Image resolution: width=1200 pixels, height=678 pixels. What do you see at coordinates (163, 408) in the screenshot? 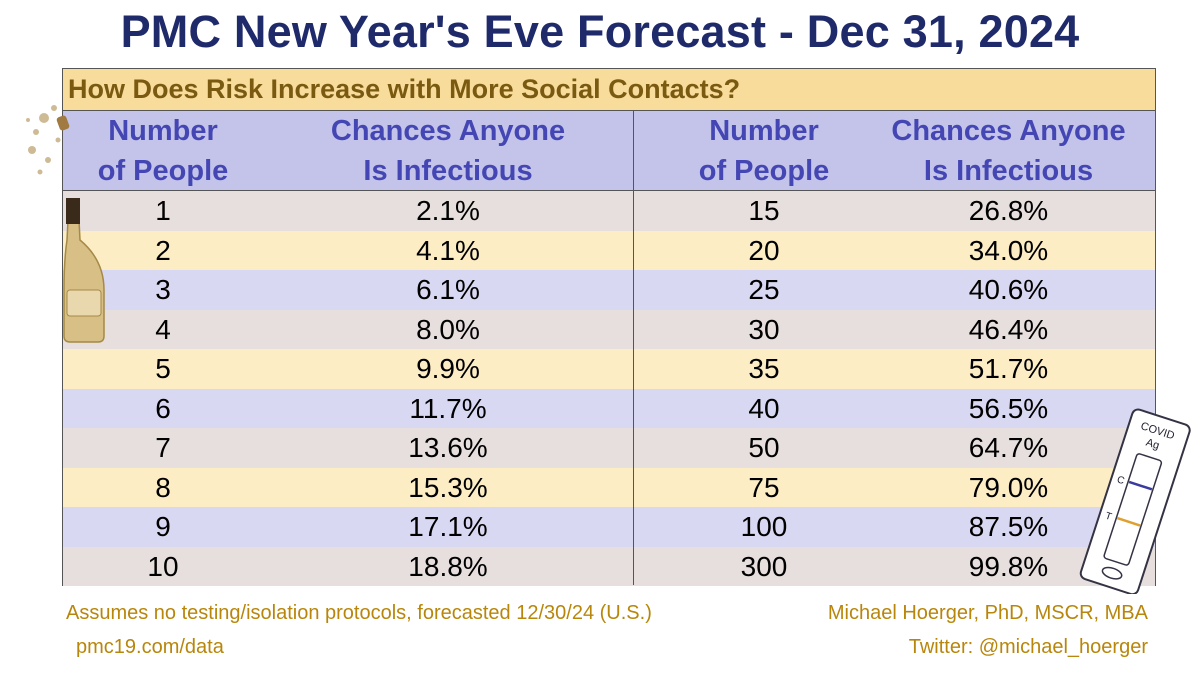
I see `cell-number-left: 6` at bounding box center [163, 408].